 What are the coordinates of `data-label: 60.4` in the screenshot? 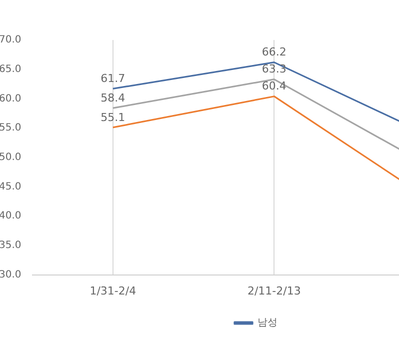 It's located at (274, 86).